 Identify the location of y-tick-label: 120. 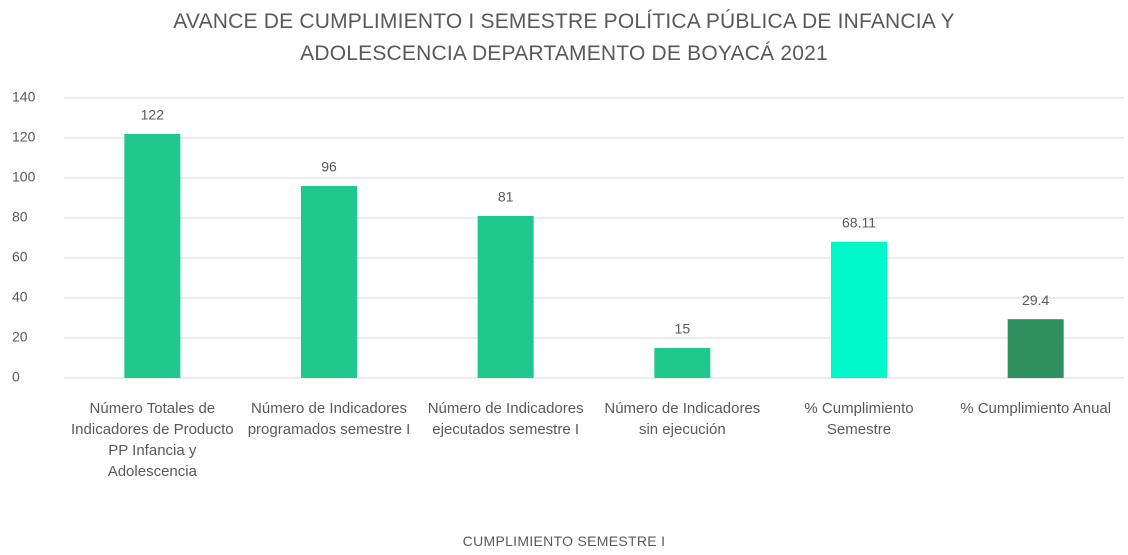
(24, 137).